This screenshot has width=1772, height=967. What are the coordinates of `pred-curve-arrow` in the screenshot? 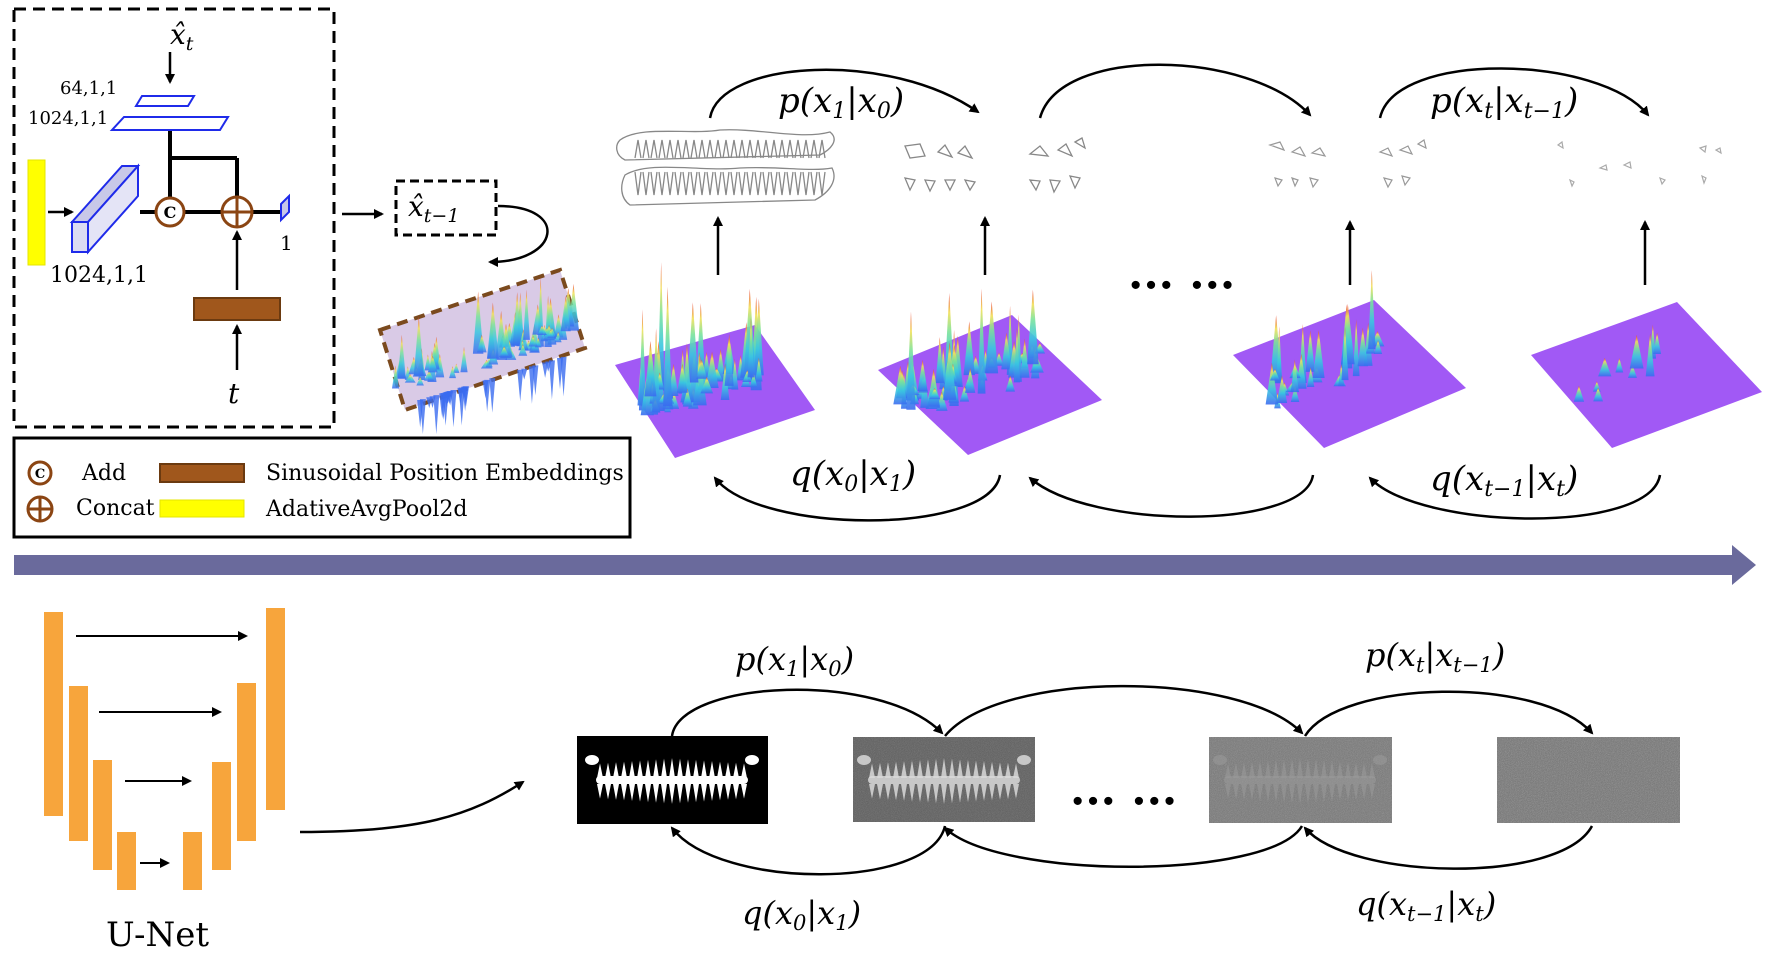 It's located at (518, 235).